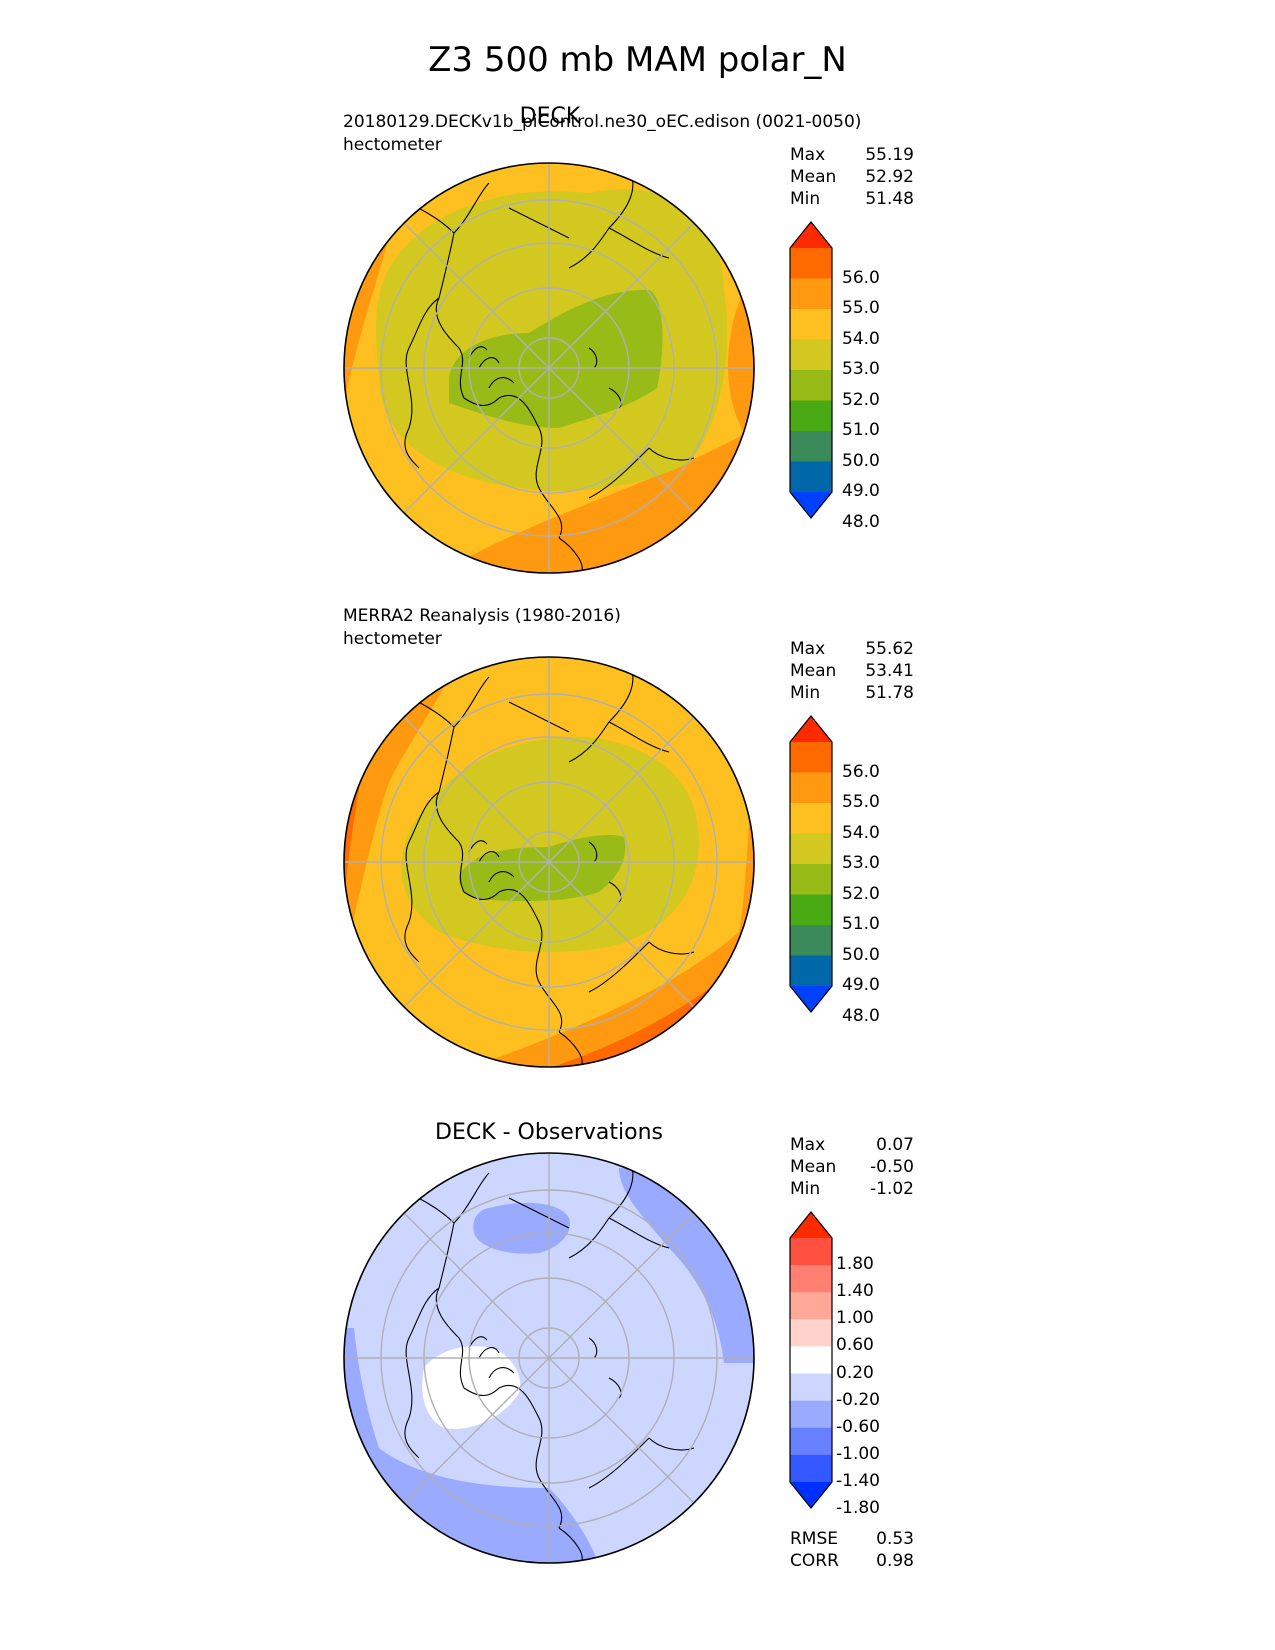  Describe the element at coordinates (637, 60) in the screenshot. I see `figure-title: Z3 500 mb MAM polar_N` at that location.